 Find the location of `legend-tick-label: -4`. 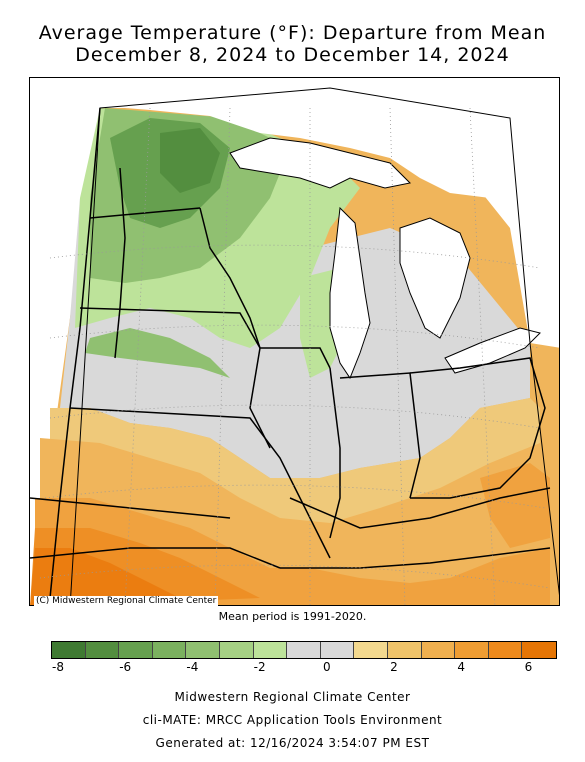

legend-tick-label: -4 is located at coordinates (192, 667).